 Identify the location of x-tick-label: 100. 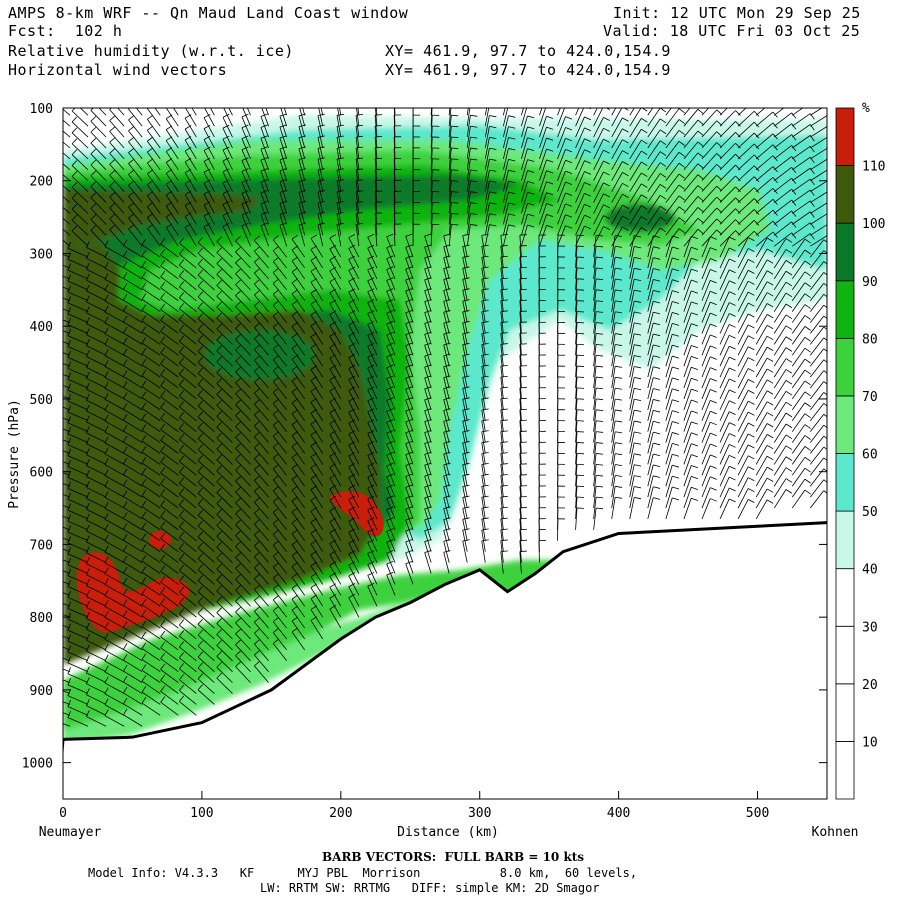
(201, 813).